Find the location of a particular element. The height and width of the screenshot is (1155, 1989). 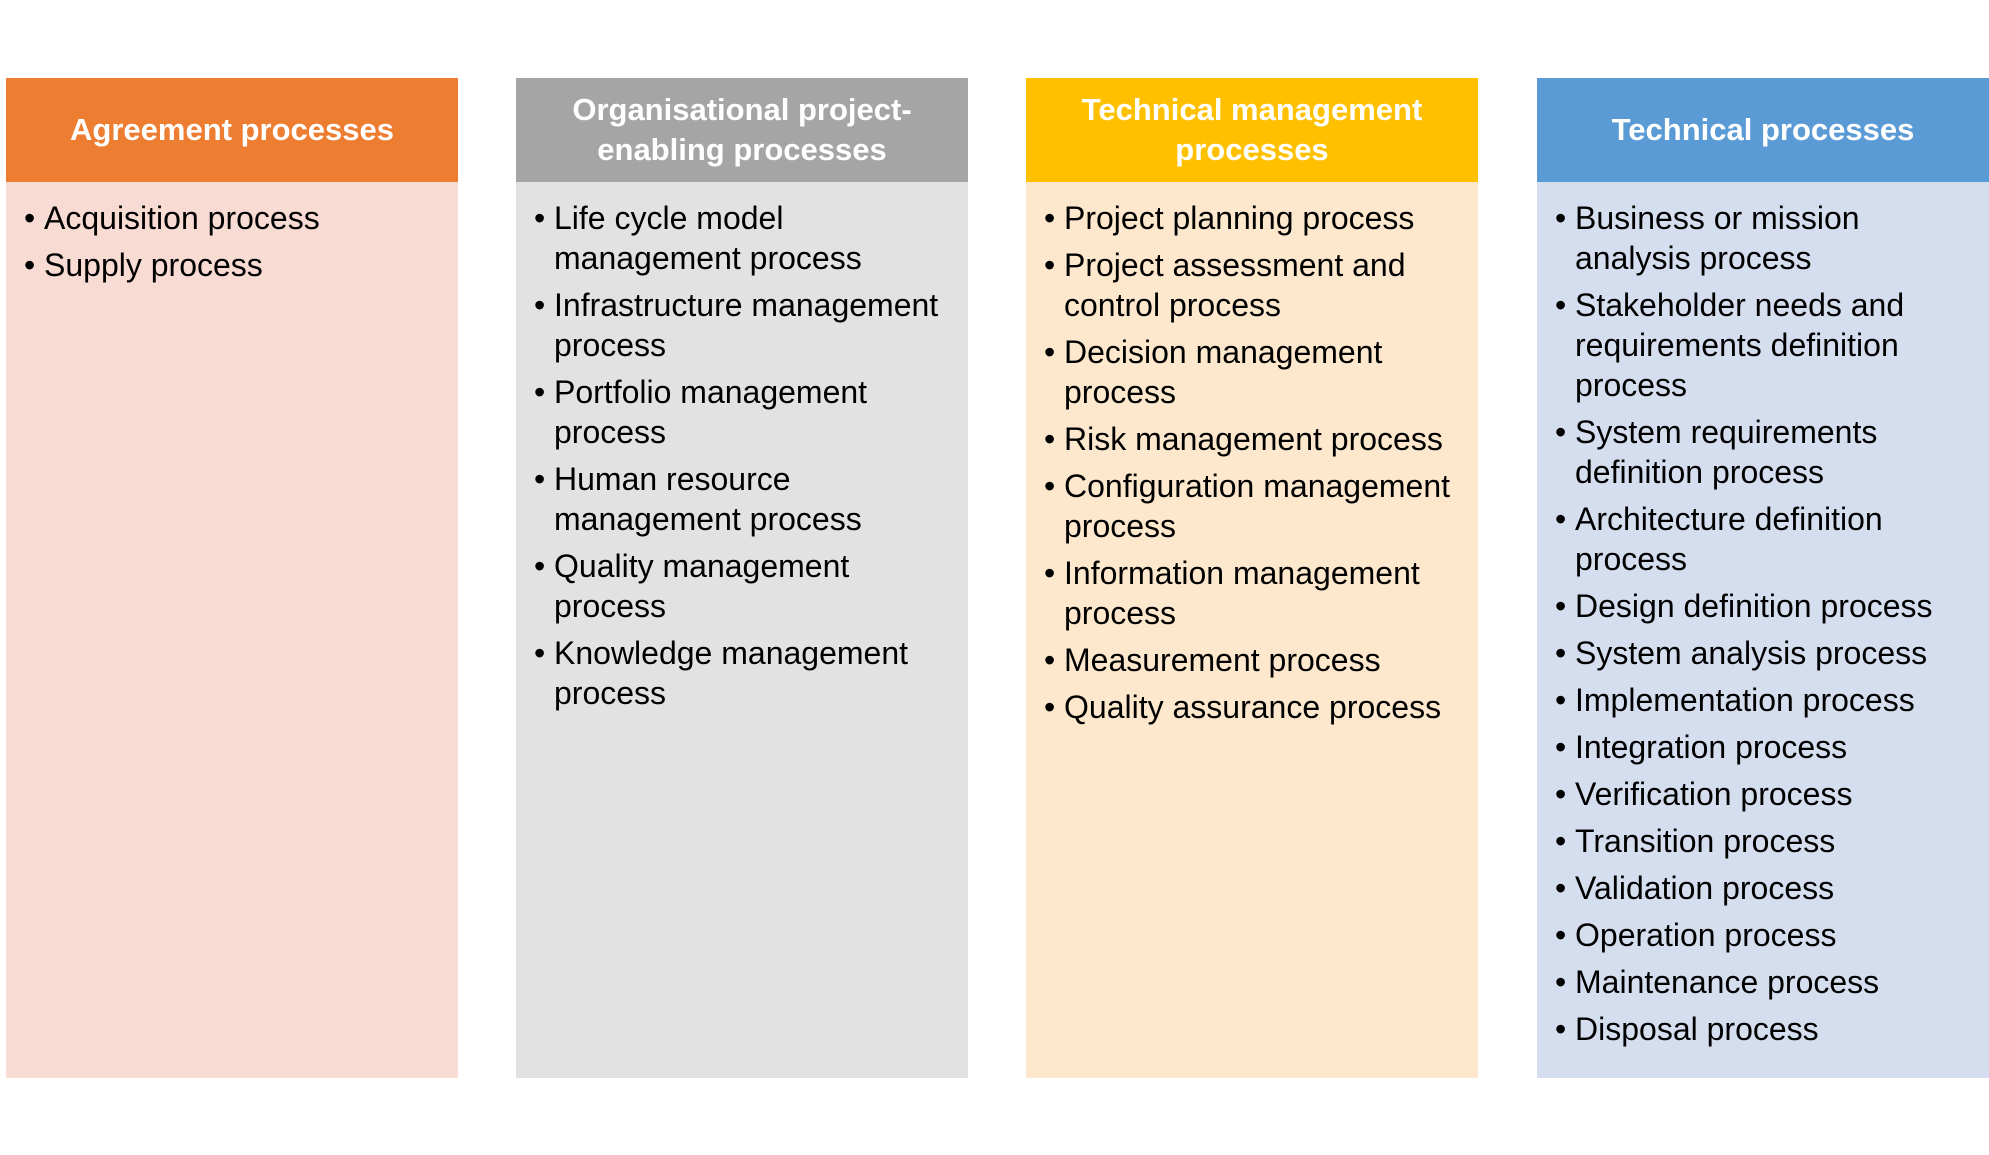

list-item: • Measurement process is located at coordinates (1256, 660).